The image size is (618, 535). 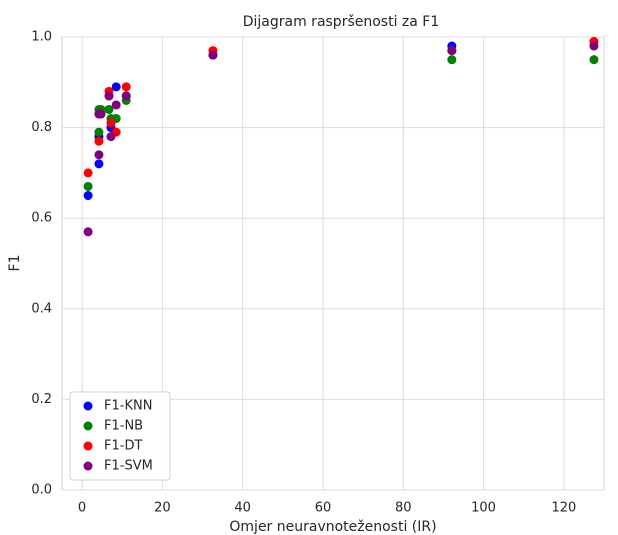 I want to click on x-tick-label: 20, so click(x=162, y=508).